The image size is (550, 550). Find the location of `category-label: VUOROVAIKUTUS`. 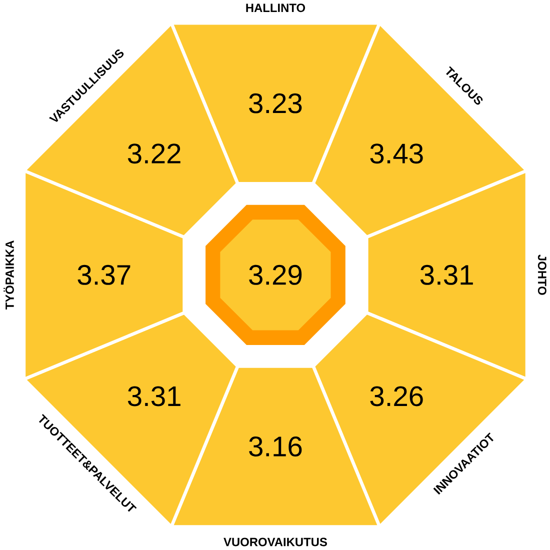

category-label: VUOROVAIKUTUS is located at coordinates (275, 542).